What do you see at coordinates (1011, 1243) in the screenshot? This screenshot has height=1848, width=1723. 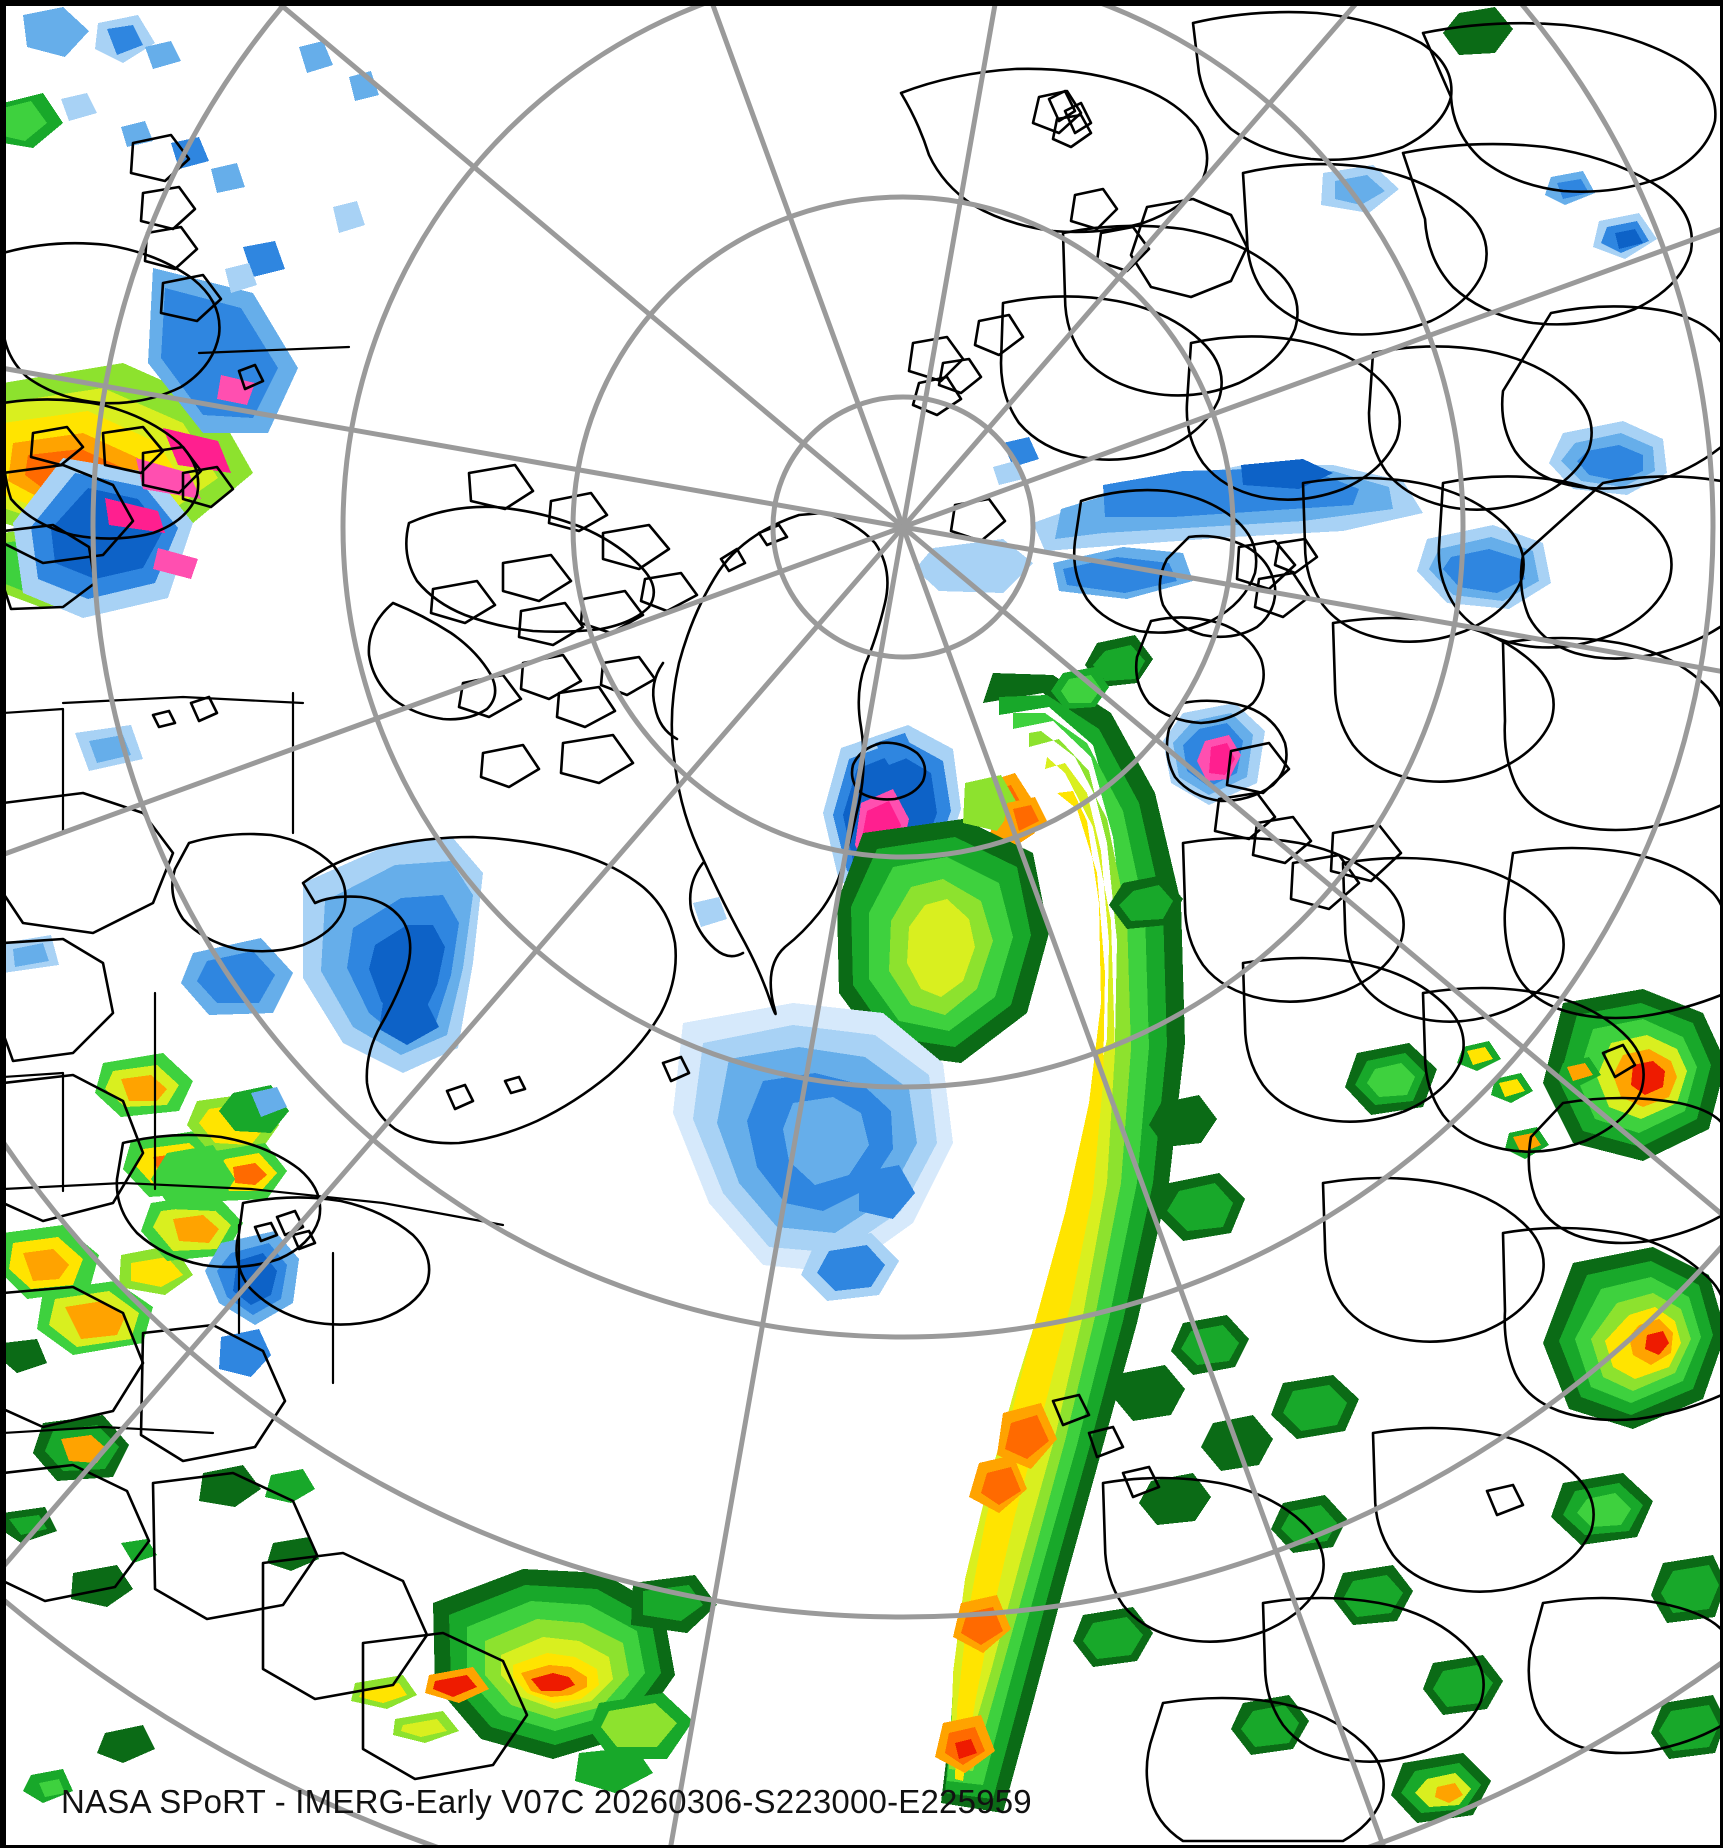 I see `precip-north-atlantic-frontal-band` at bounding box center [1011, 1243].